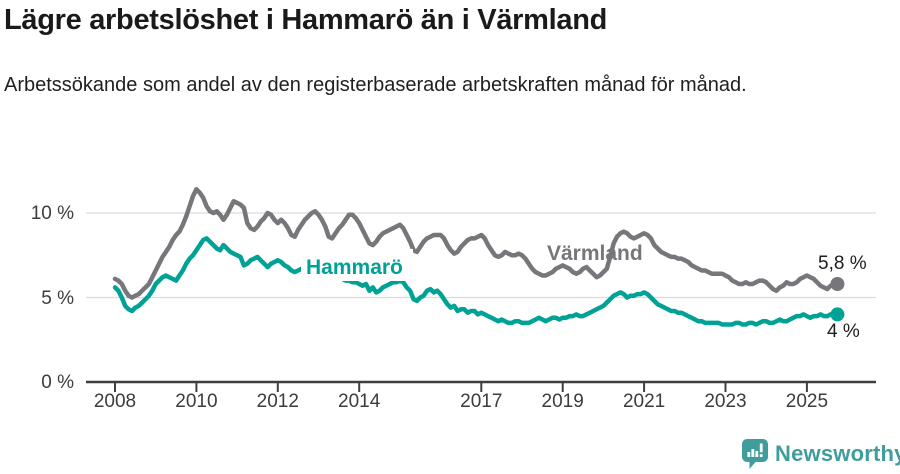 The image size is (900, 474). Describe the element at coordinates (57, 382) in the screenshot. I see `y-tick-label: 0 %` at that location.